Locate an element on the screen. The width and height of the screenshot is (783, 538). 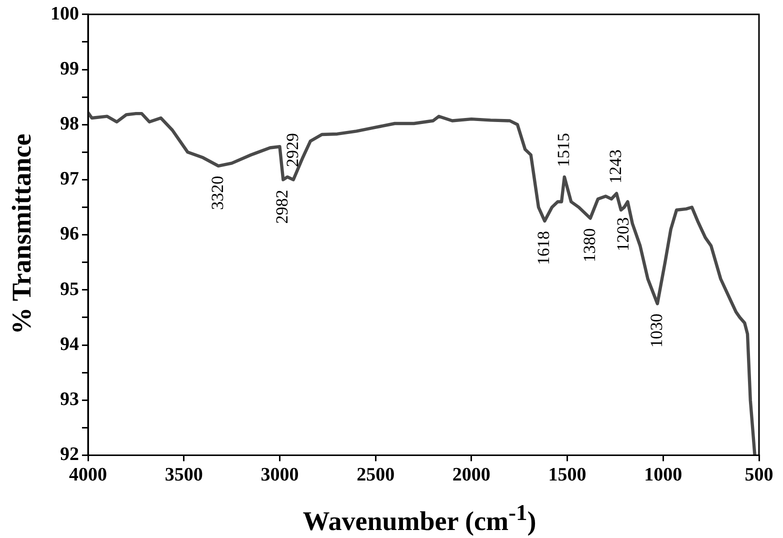
x-tick-label: 2500 is located at coordinates (375, 475).